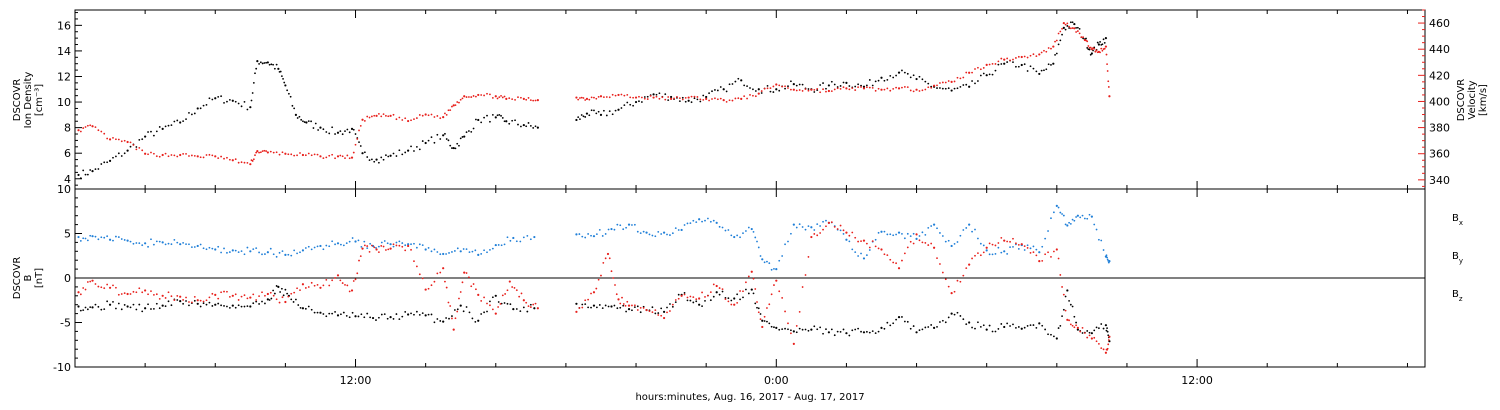  What do you see at coordinates (64, 189) in the screenshot?
I see `b-tick-label: 10` at bounding box center [64, 189].